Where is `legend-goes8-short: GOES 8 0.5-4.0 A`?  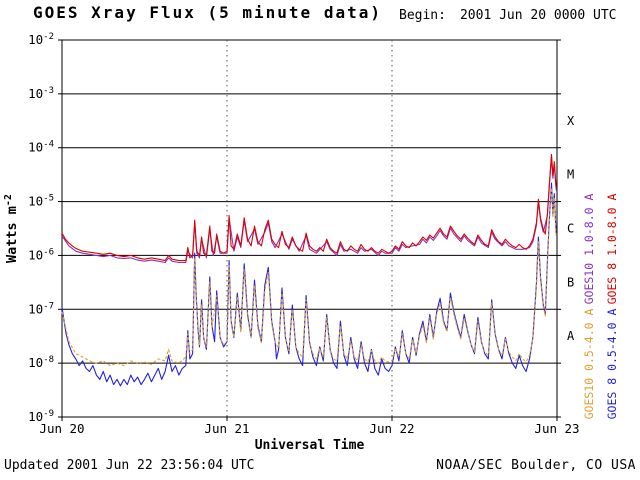 legend-goes8-short: GOES 8 0.5-4.0 A is located at coordinates (612, 364).